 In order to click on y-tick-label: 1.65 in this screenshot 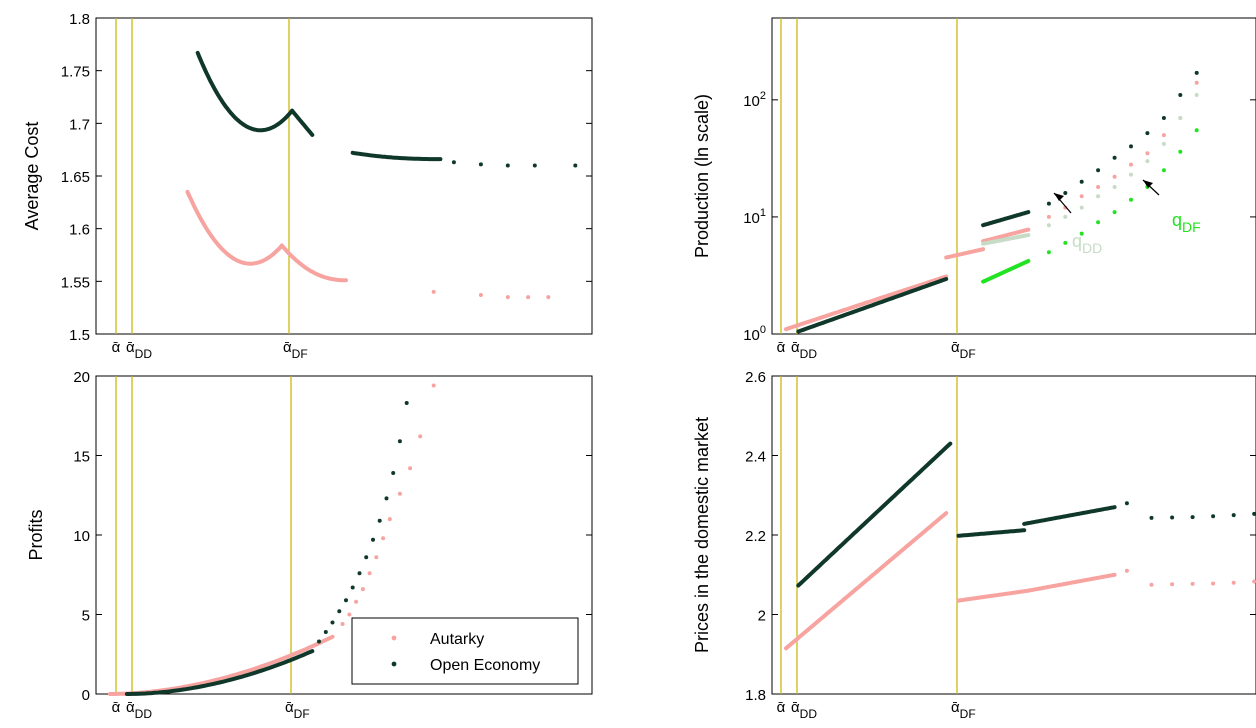, I will do `click(75, 177)`.